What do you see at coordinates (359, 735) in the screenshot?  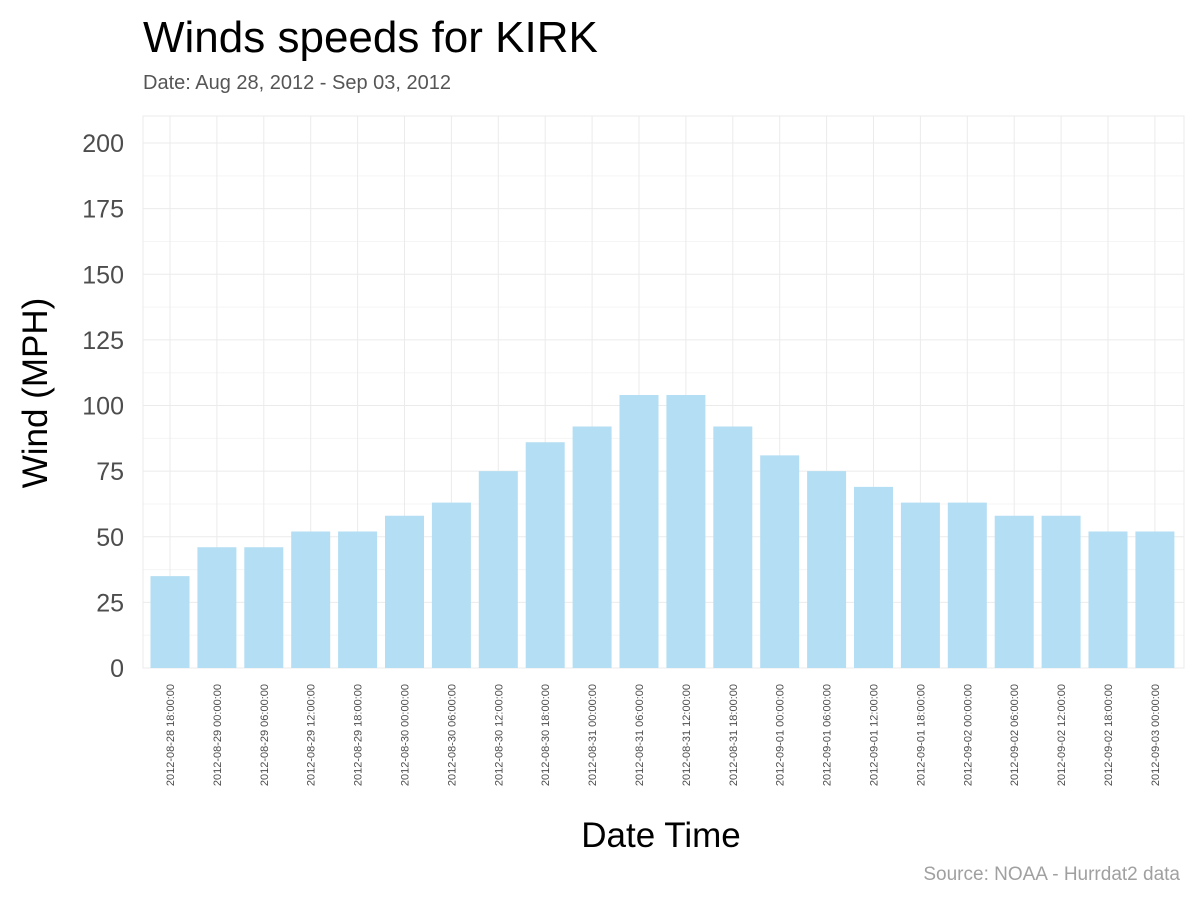 I see `x-tick-label: 2012-08-29 18:00:00` at bounding box center [359, 735].